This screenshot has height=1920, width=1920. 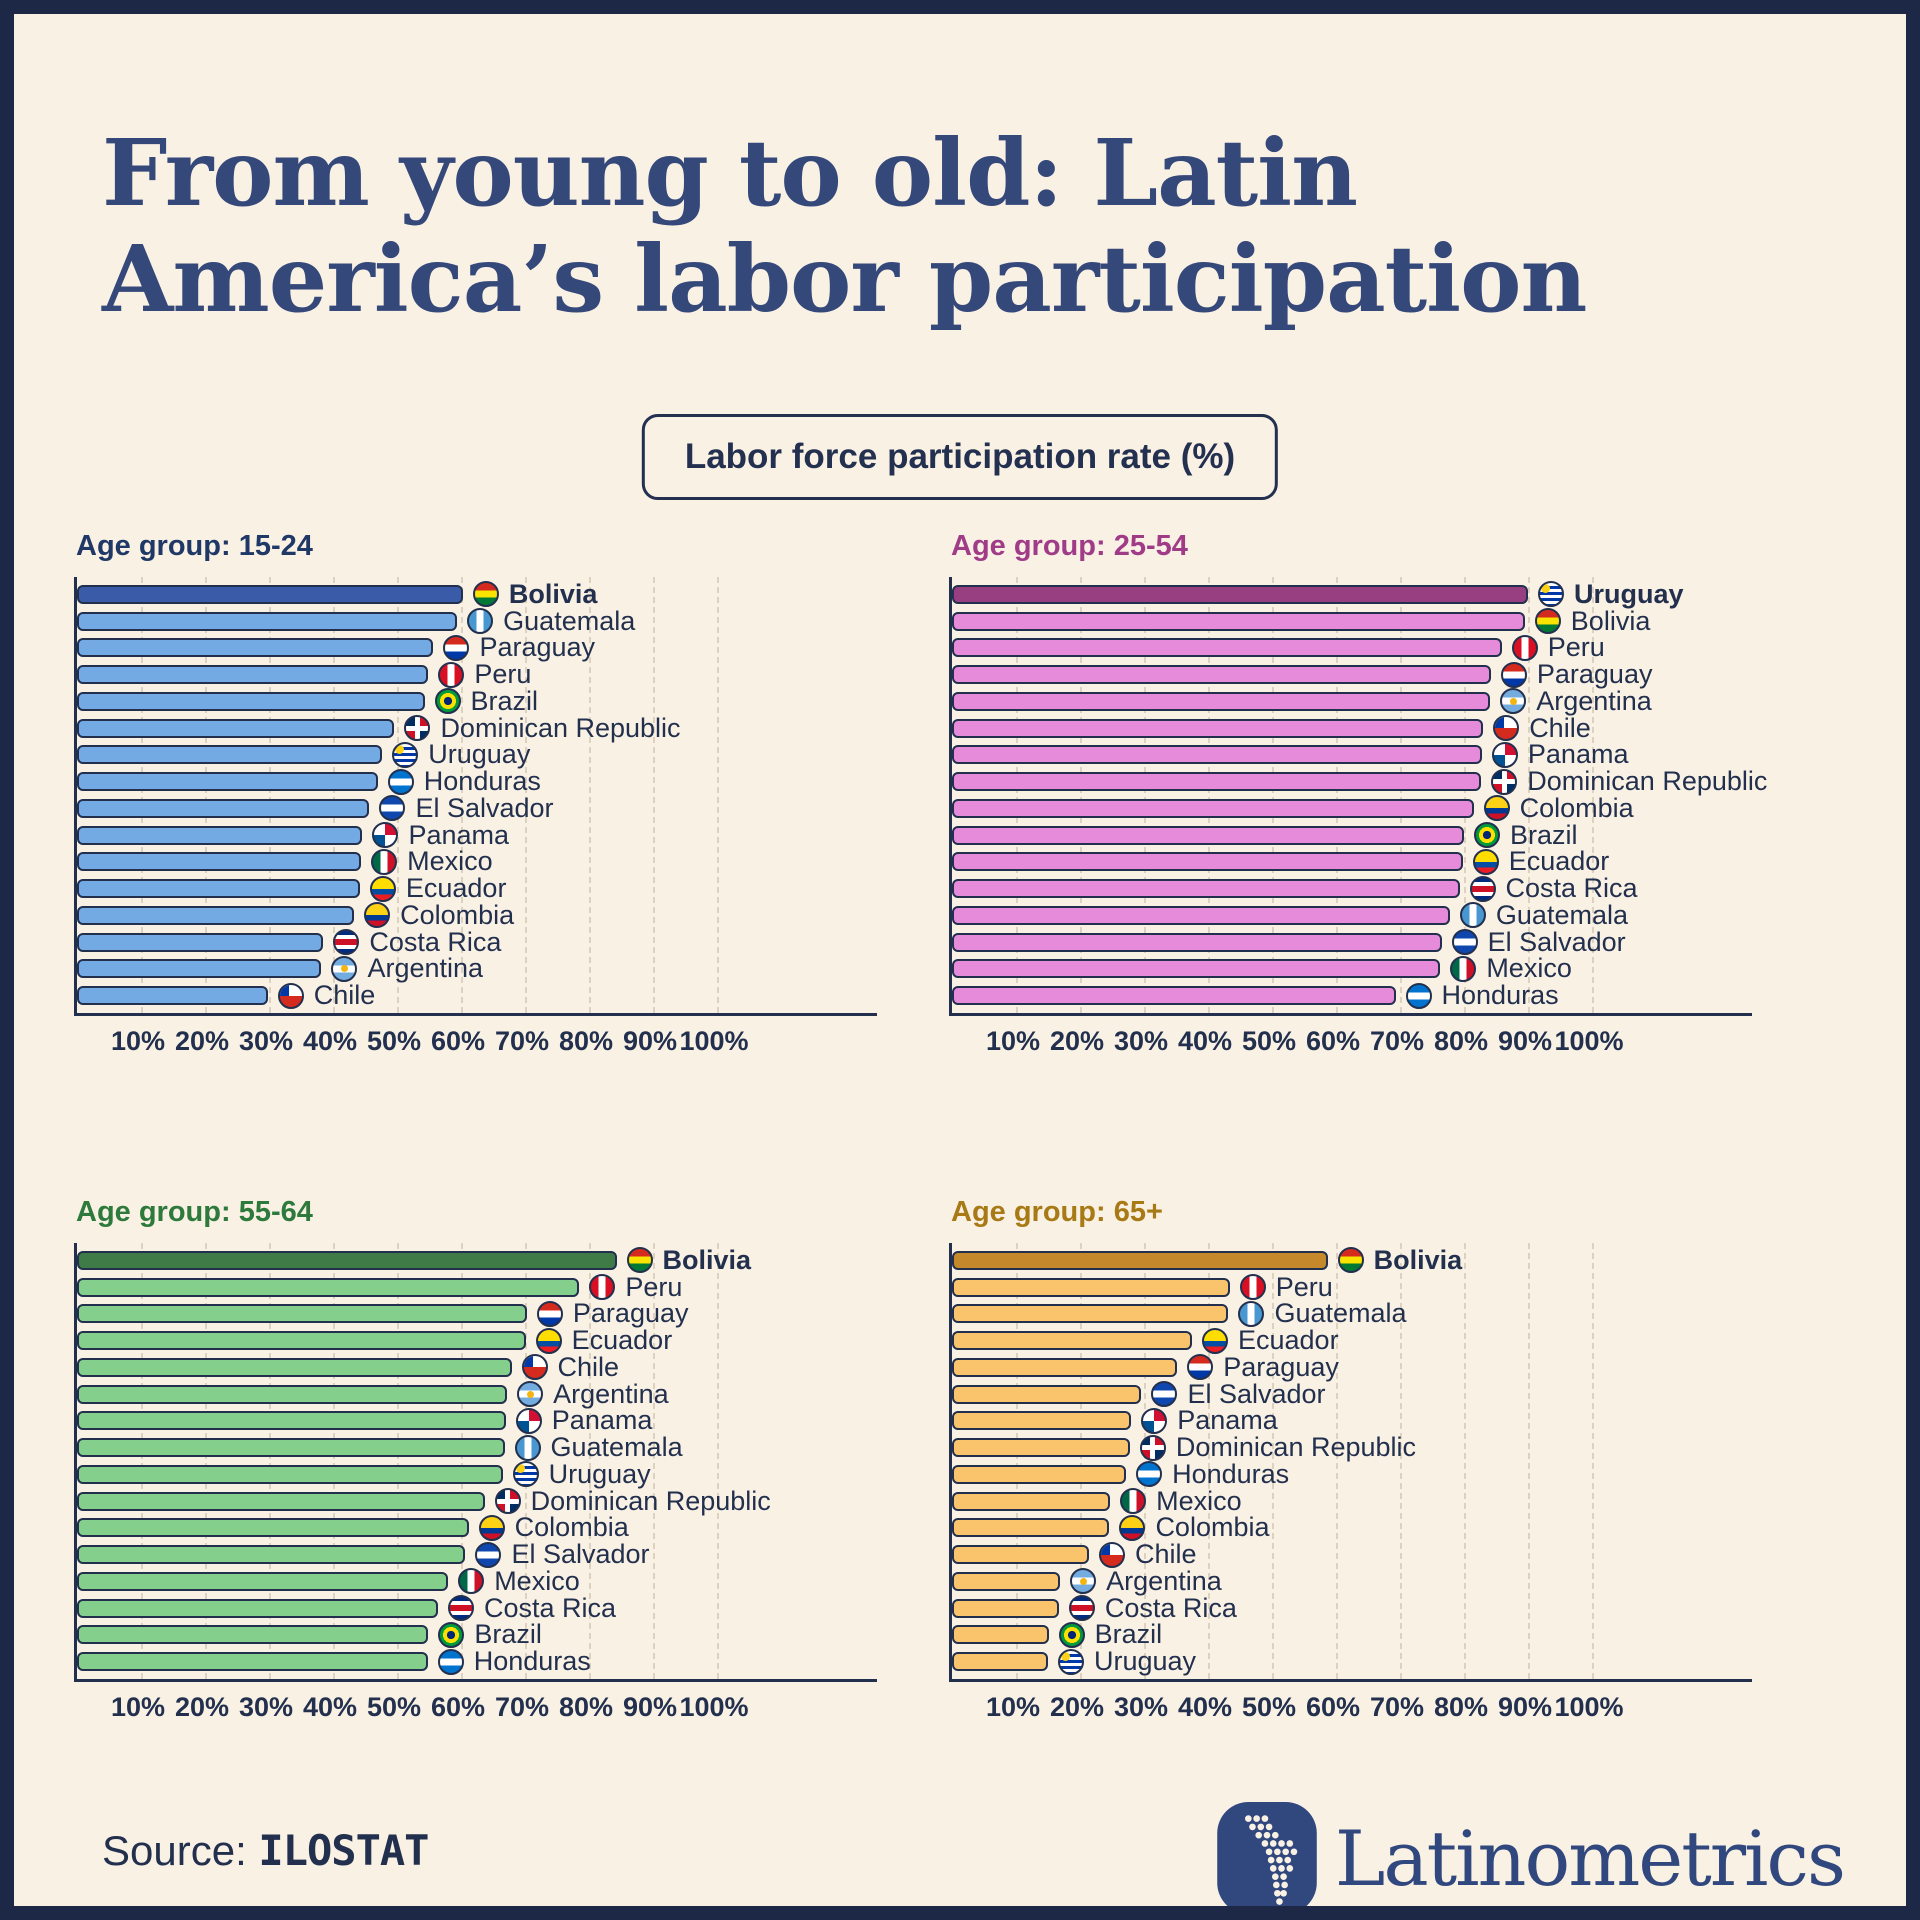 What do you see at coordinates (528, 1420) in the screenshot?
I see `flag-panama-icon` at bounding box center [528, 1420].